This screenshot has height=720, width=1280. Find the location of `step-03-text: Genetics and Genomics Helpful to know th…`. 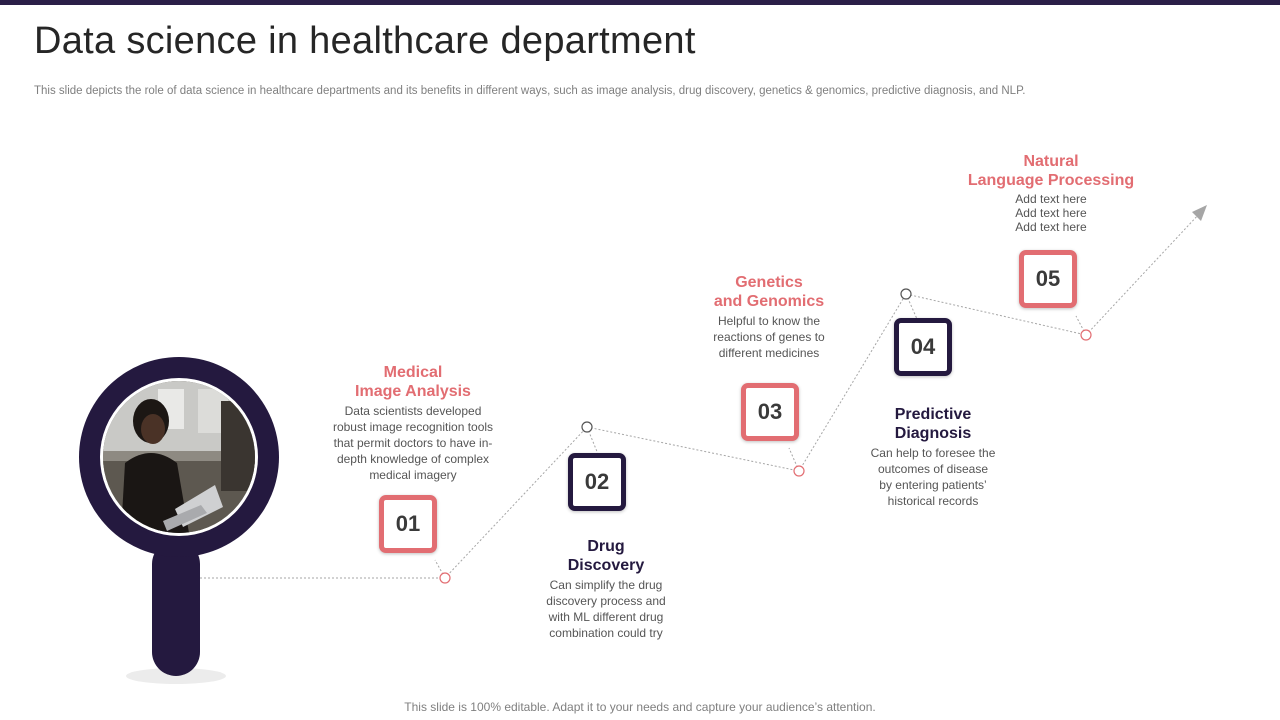

step-03-text: Genetics and Genomics Helpful to know th… is located at coordinates (769, 317).